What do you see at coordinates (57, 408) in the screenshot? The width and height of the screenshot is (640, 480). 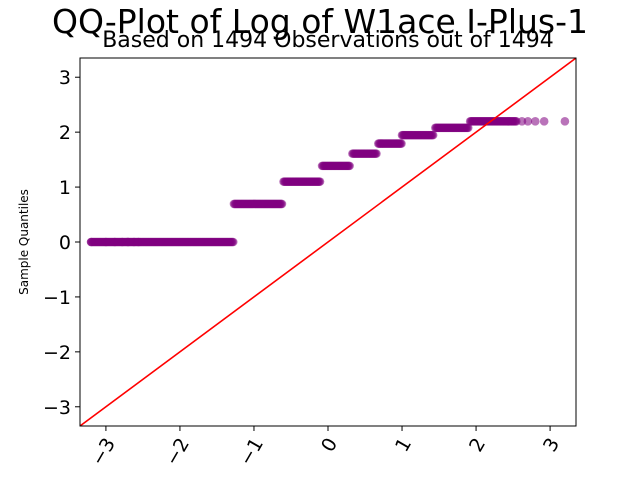 I see `y-tick-label: −3` at bounding box center [57, 408].